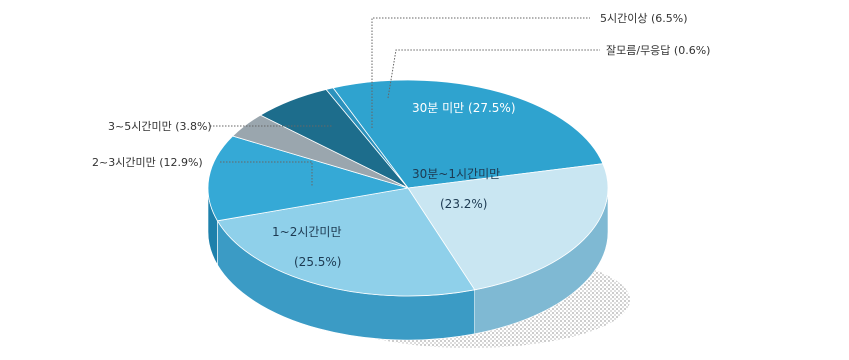 The image size is (849, 360). What do you see at coordinates (456, 174) in the screenshot?
I see `label-30m-1h-line1: 30분~1시간미만` at bounding box center [456, 174].